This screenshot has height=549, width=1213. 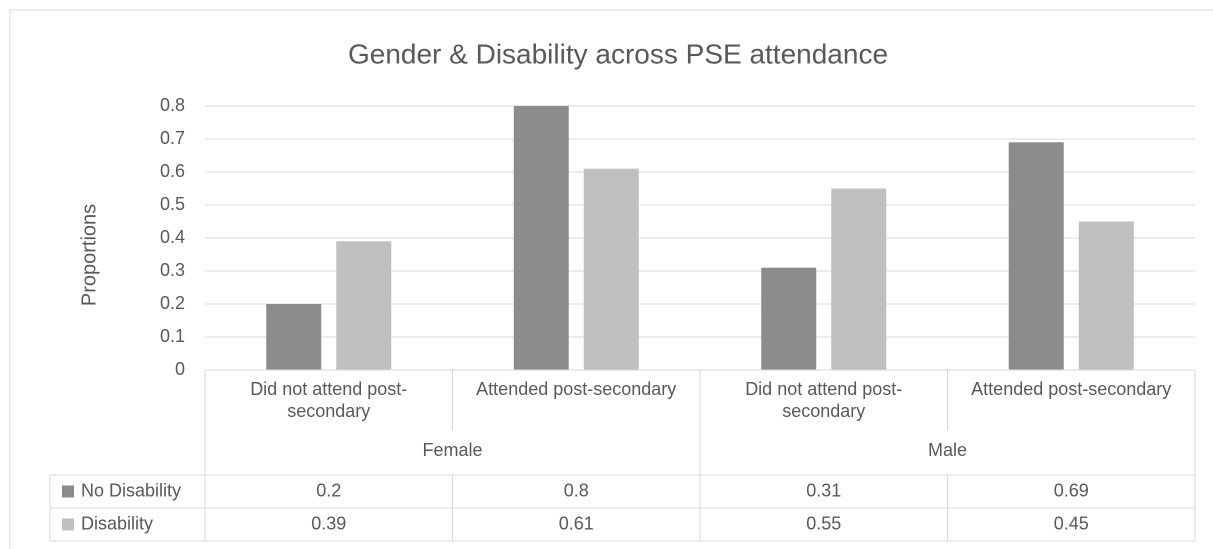 What do you see at coordinates (117, 523) in the screenshot?
I see `legend-label: Disability` at bounding box center [117, 523].